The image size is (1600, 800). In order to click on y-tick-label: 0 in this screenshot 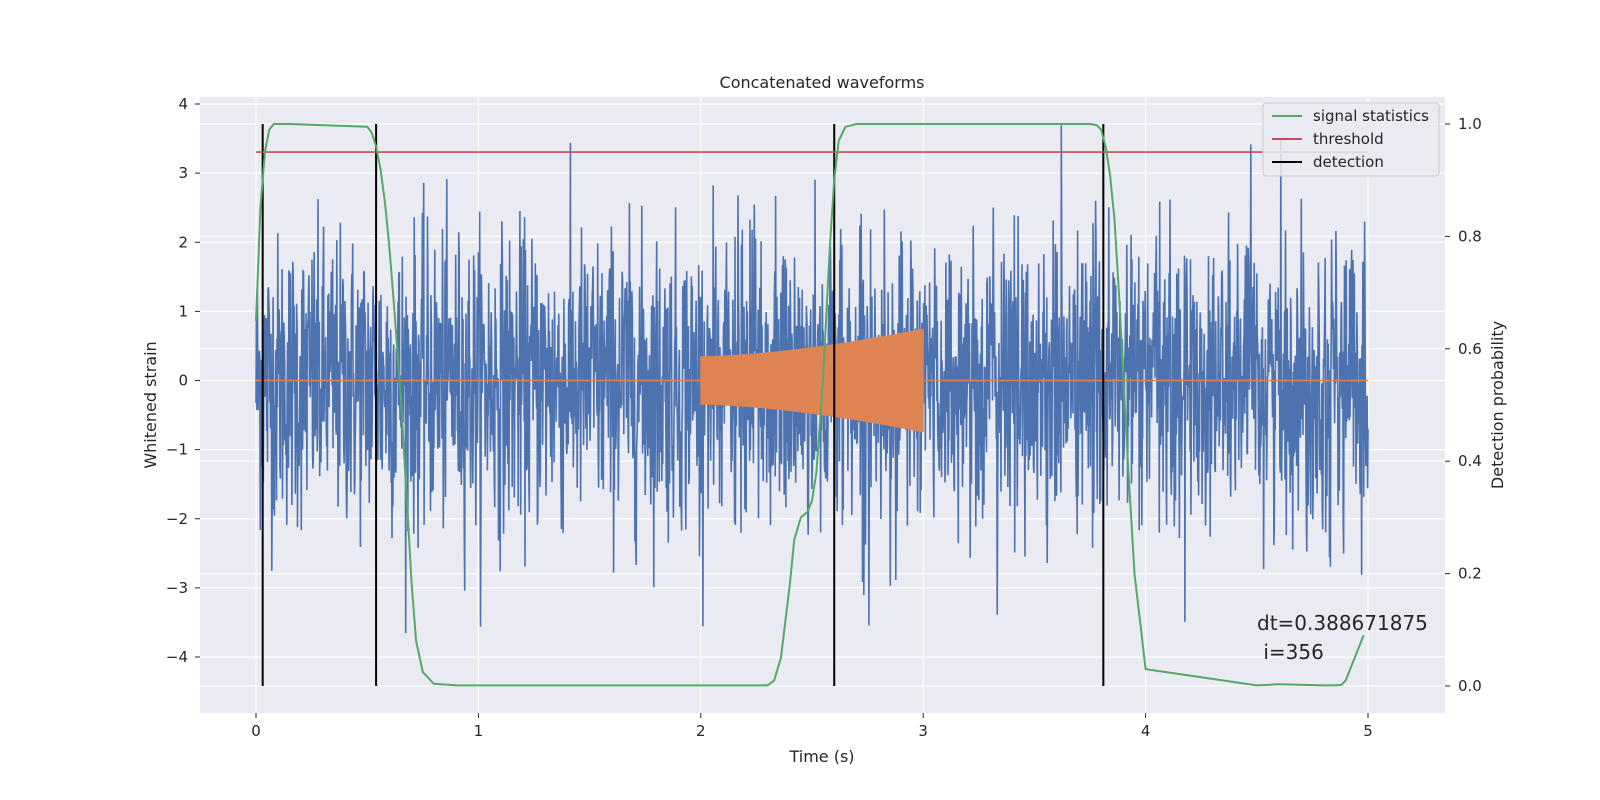, I will do `click(183, 381)`.